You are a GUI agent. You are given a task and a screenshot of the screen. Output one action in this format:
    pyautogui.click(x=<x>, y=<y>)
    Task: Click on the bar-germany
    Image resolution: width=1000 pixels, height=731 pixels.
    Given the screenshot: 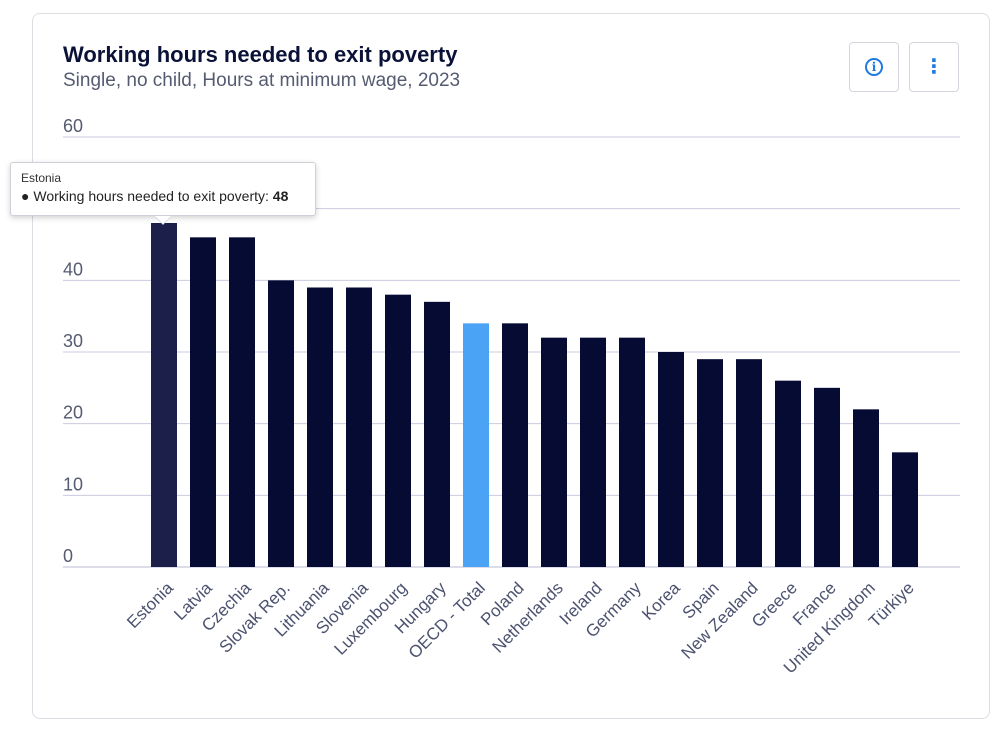 What is the action you would take?
    pyautogui.click(x=632, y=452)
    